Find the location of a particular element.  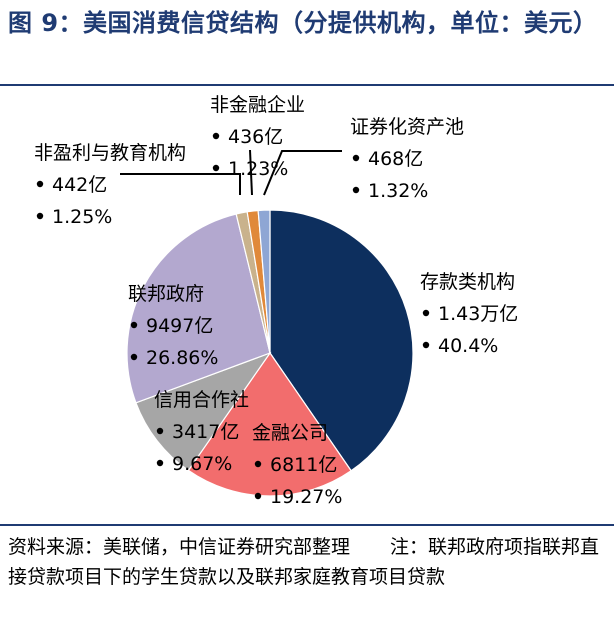

slice-name-label: 存款类机构 is located at coordinates (467, 282).